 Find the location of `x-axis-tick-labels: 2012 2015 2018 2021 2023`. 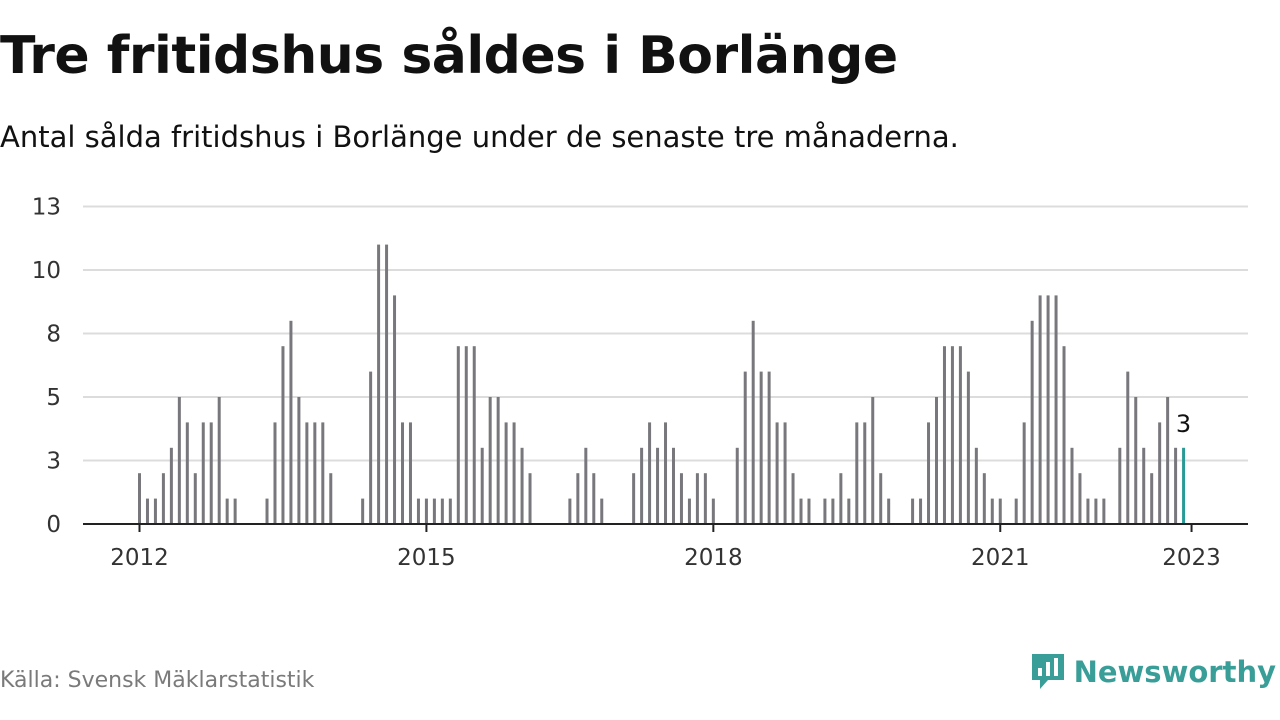

x-axis-tick-labels: 2012 2015 2018 2021 2023 is located at coordinates (665, 558).